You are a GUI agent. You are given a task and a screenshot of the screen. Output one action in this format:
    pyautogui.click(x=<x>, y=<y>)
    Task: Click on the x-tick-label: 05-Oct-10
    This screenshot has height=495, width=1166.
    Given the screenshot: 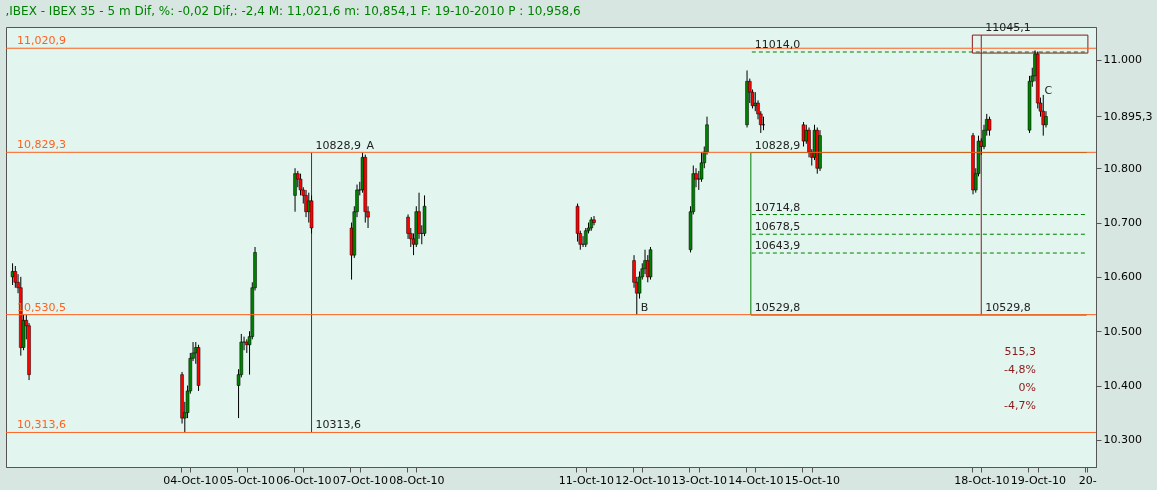 What is the action you would take?
    pyautogui.click(x=247, y=480)
    